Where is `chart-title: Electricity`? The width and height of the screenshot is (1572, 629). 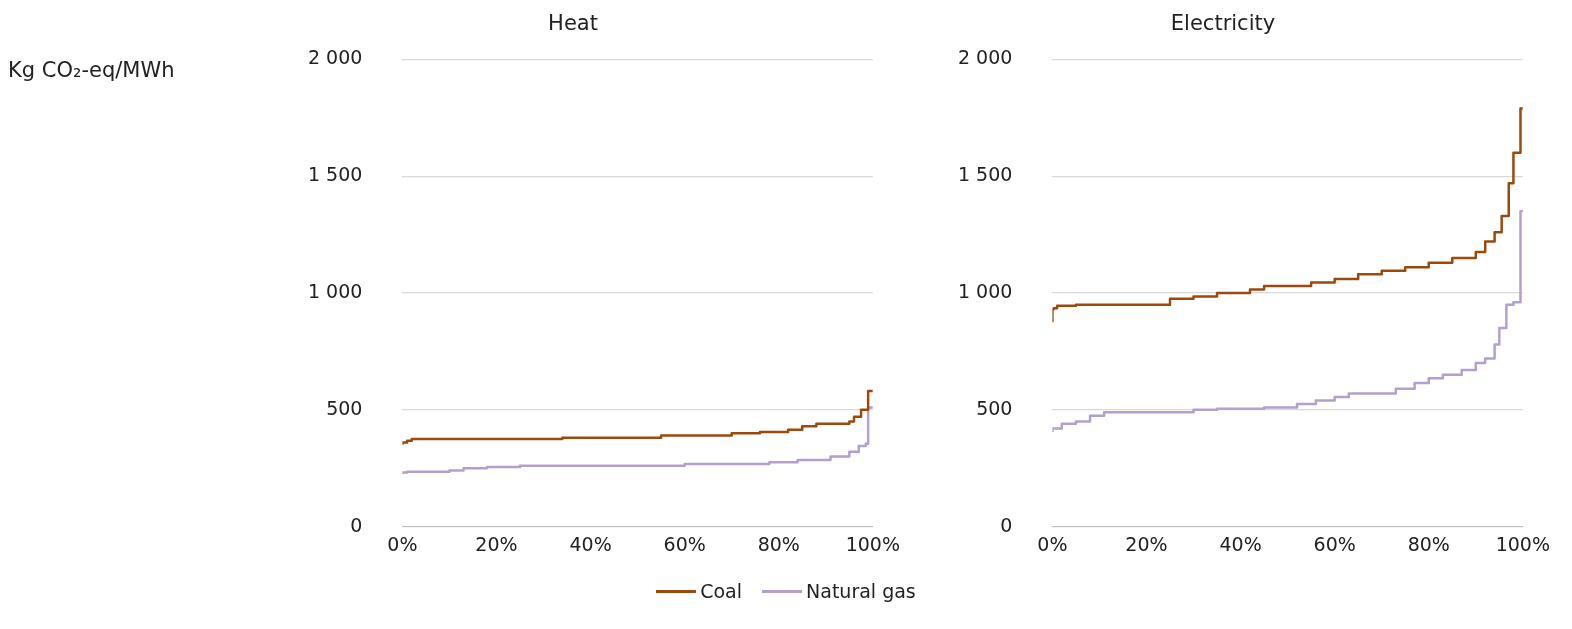
chart-title: Electricity is located at coordinates (1223, 23).